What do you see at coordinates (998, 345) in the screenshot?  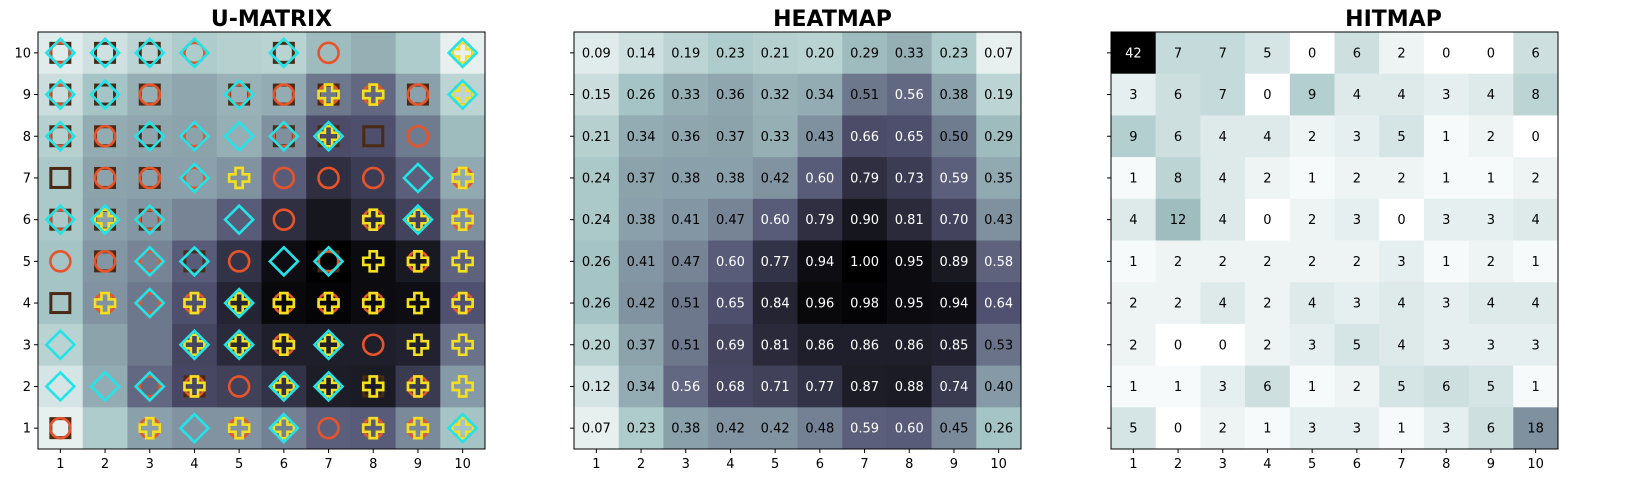 I see `cell-value-label: 0.53` at bounding box center [998, 345].